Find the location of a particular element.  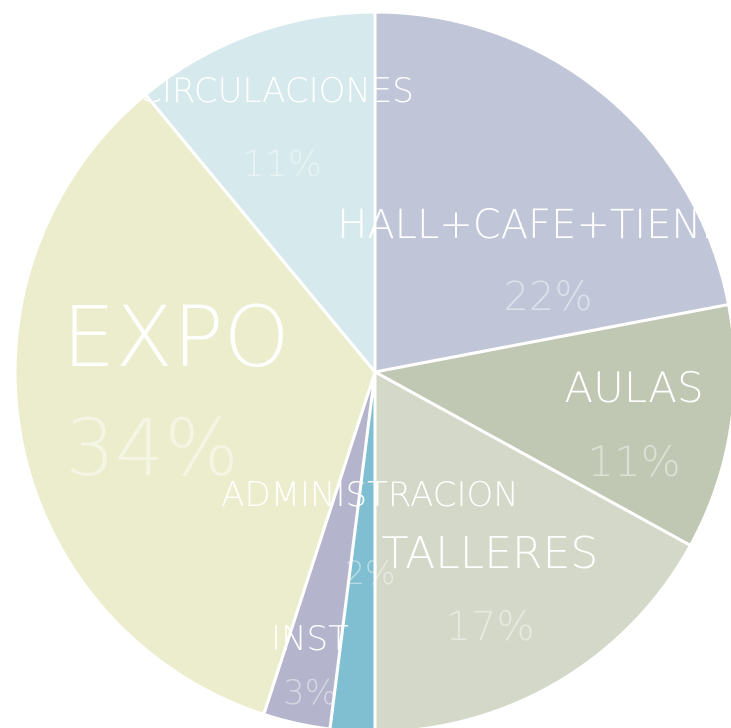

slice-percent-circulaciones: 11% is located at coordinates (282, 164).